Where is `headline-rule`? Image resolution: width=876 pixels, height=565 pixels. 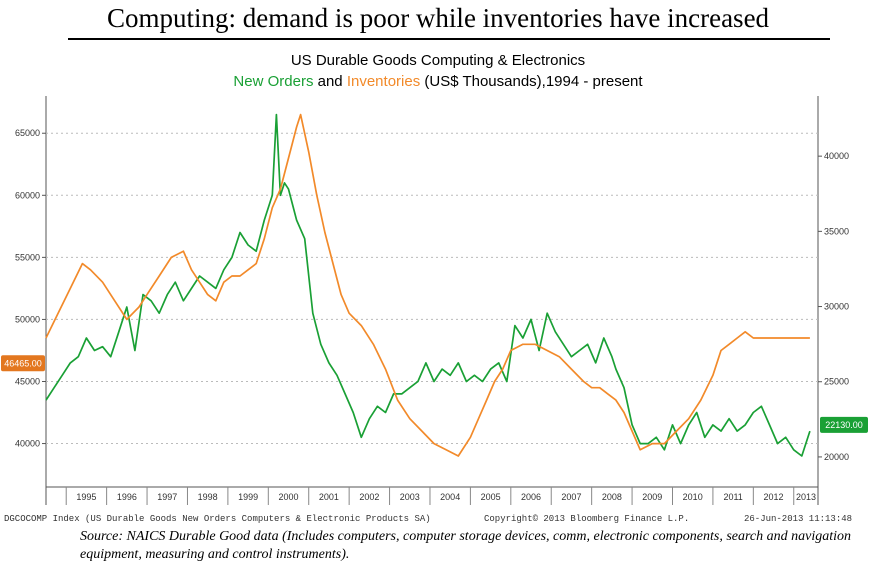
headline-rule is located at coordinates (449, 39).